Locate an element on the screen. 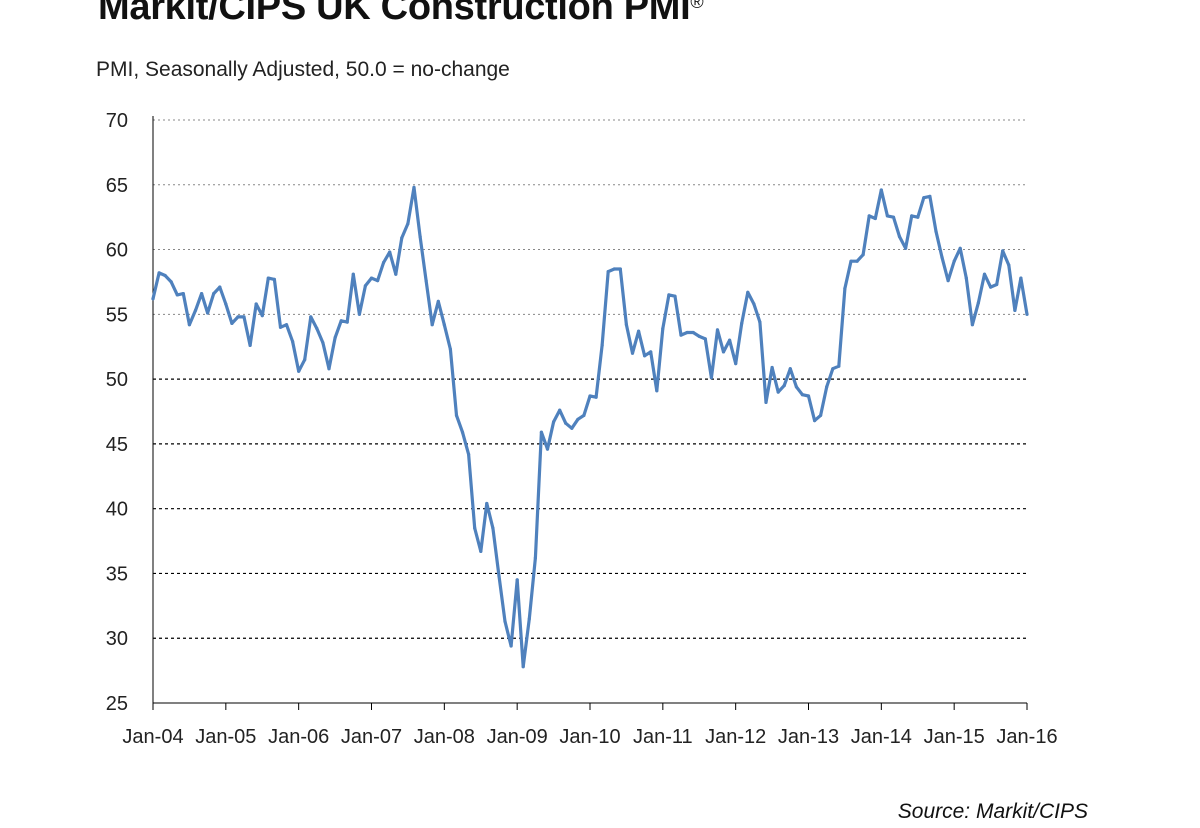  y-axis-tick-labels: 70 65 60 55 50 45 40 35 30 25 is located at coordinates (117, 412).